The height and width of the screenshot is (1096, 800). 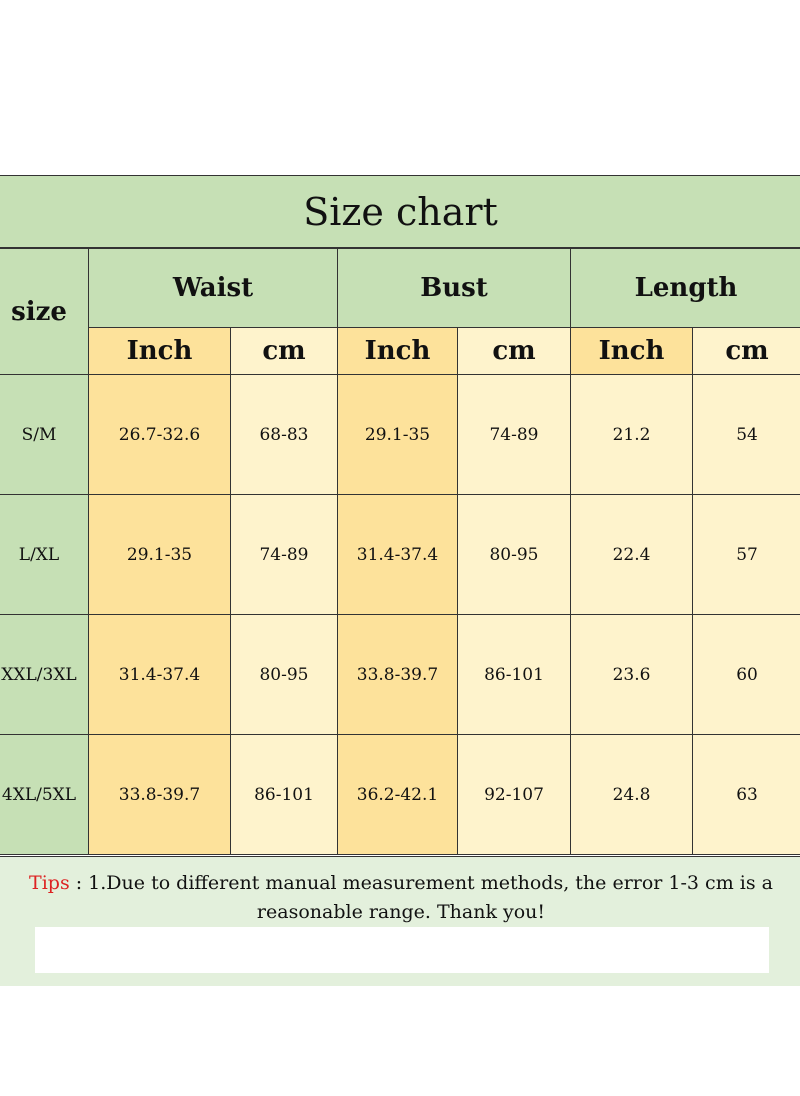 What do you see at coordinates (402, 950) in the screenshot?
I see `tips-blank-box` at bounding box center [402, 950].